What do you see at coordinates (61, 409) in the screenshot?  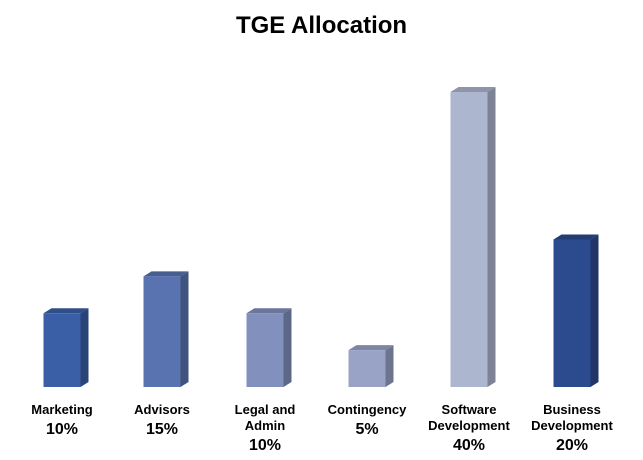 I see `category-label-marketing: Marketing` at bounding box center [61, 409].